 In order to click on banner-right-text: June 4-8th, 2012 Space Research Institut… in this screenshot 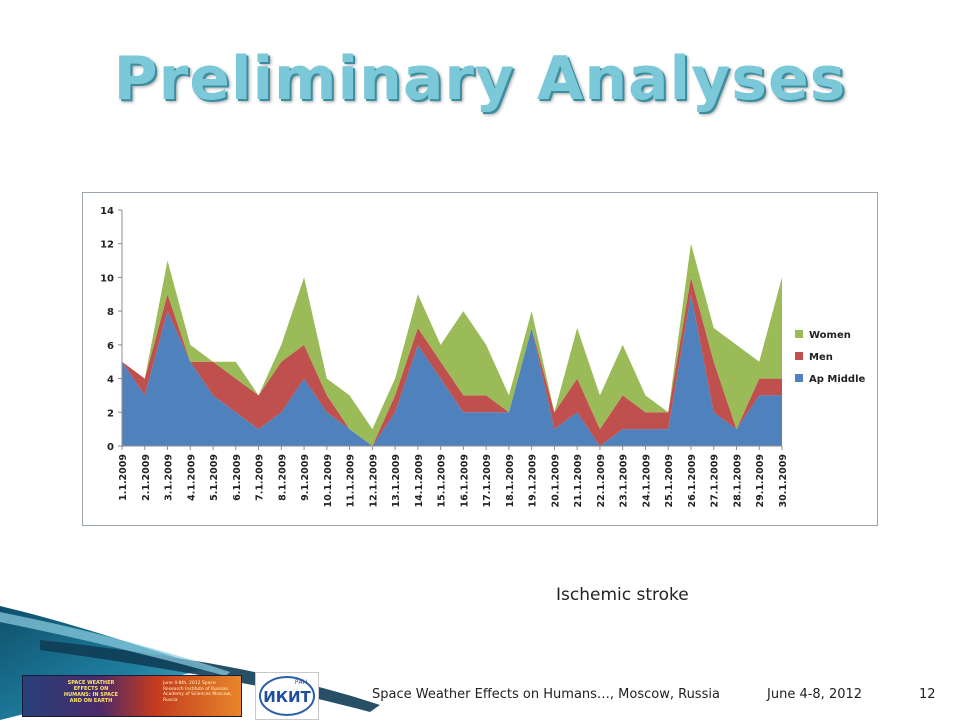, I will do `click(197, 692)`.